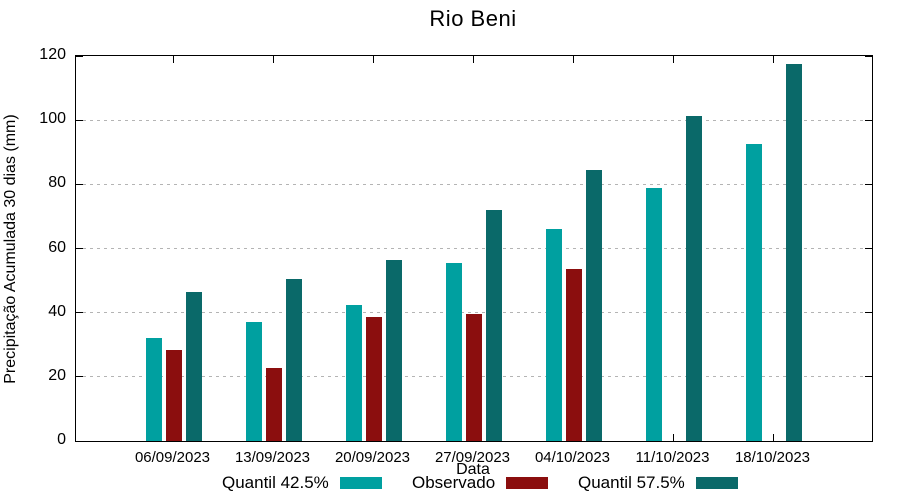  What do you see at coordinates (572, 457) in the screenshot?
I see `x-tick-label: 04/10/2023` at bounding box center [572, 457].